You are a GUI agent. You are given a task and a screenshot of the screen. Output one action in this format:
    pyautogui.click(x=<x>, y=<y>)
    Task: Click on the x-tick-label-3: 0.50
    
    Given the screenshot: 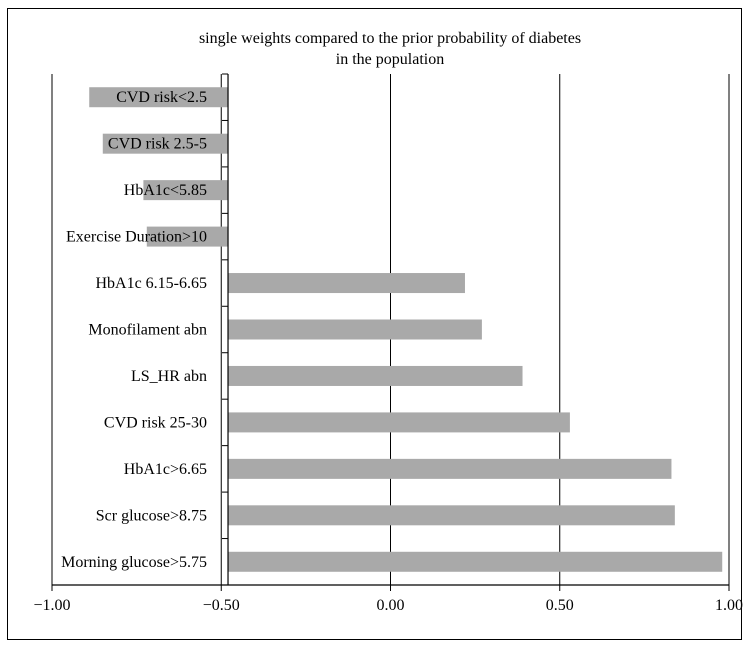 What is the action you would take?
    pyautogui.click(x=560, y=605)
    